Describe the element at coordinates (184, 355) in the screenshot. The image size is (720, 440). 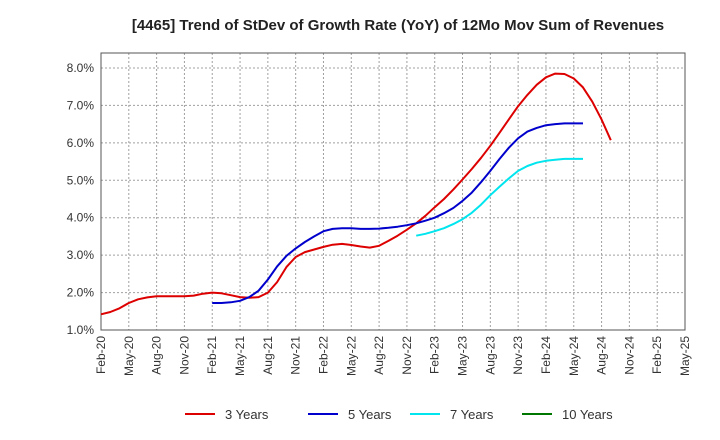
I see `x-tick-label: Nov-20` at that location.